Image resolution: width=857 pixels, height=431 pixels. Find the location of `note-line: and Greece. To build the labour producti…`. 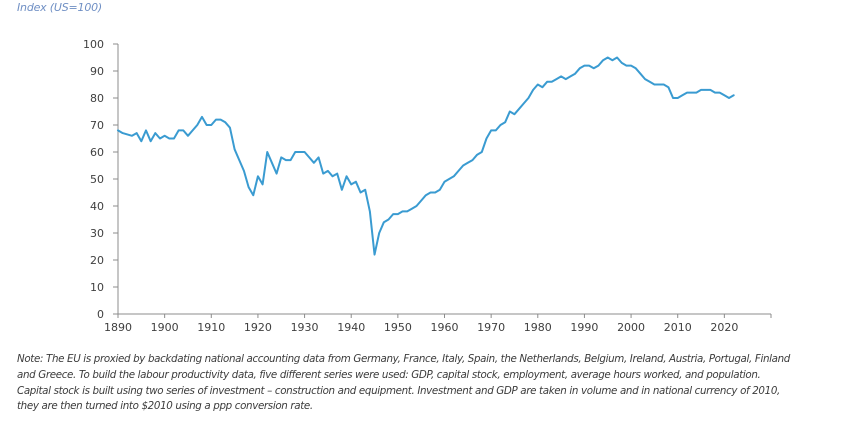

note-line: and Greece. To build the labour producti… is located at coordinates (389, 374).